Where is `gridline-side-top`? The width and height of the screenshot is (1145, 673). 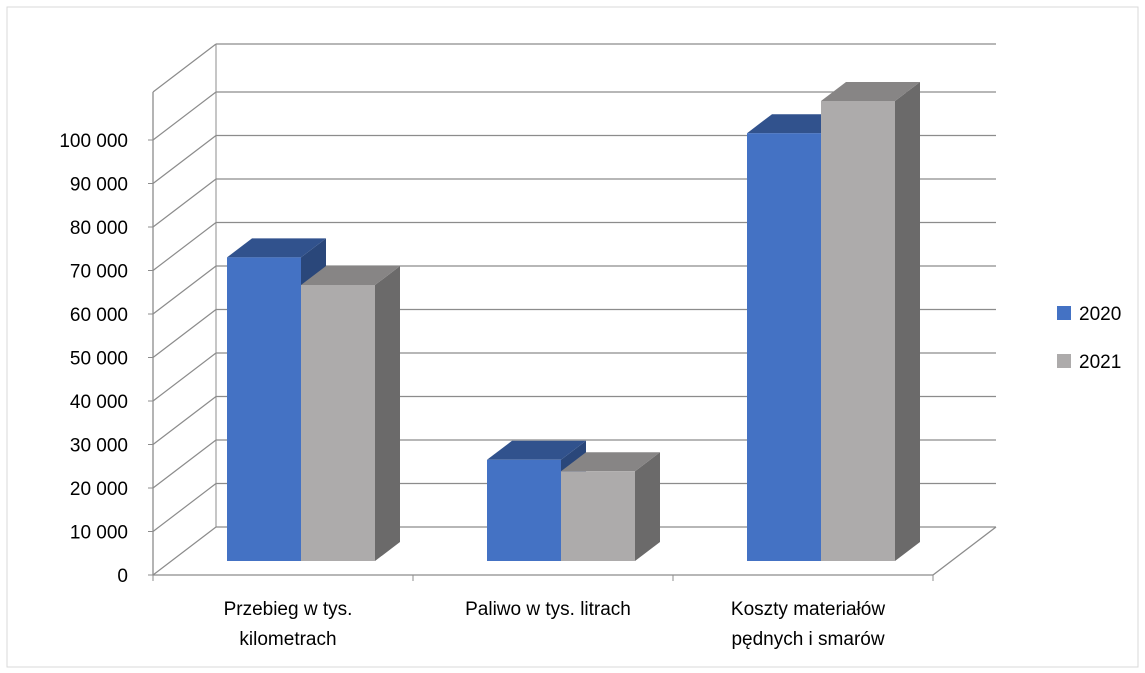
gridline-side-top is located at coordinates (184, 68).